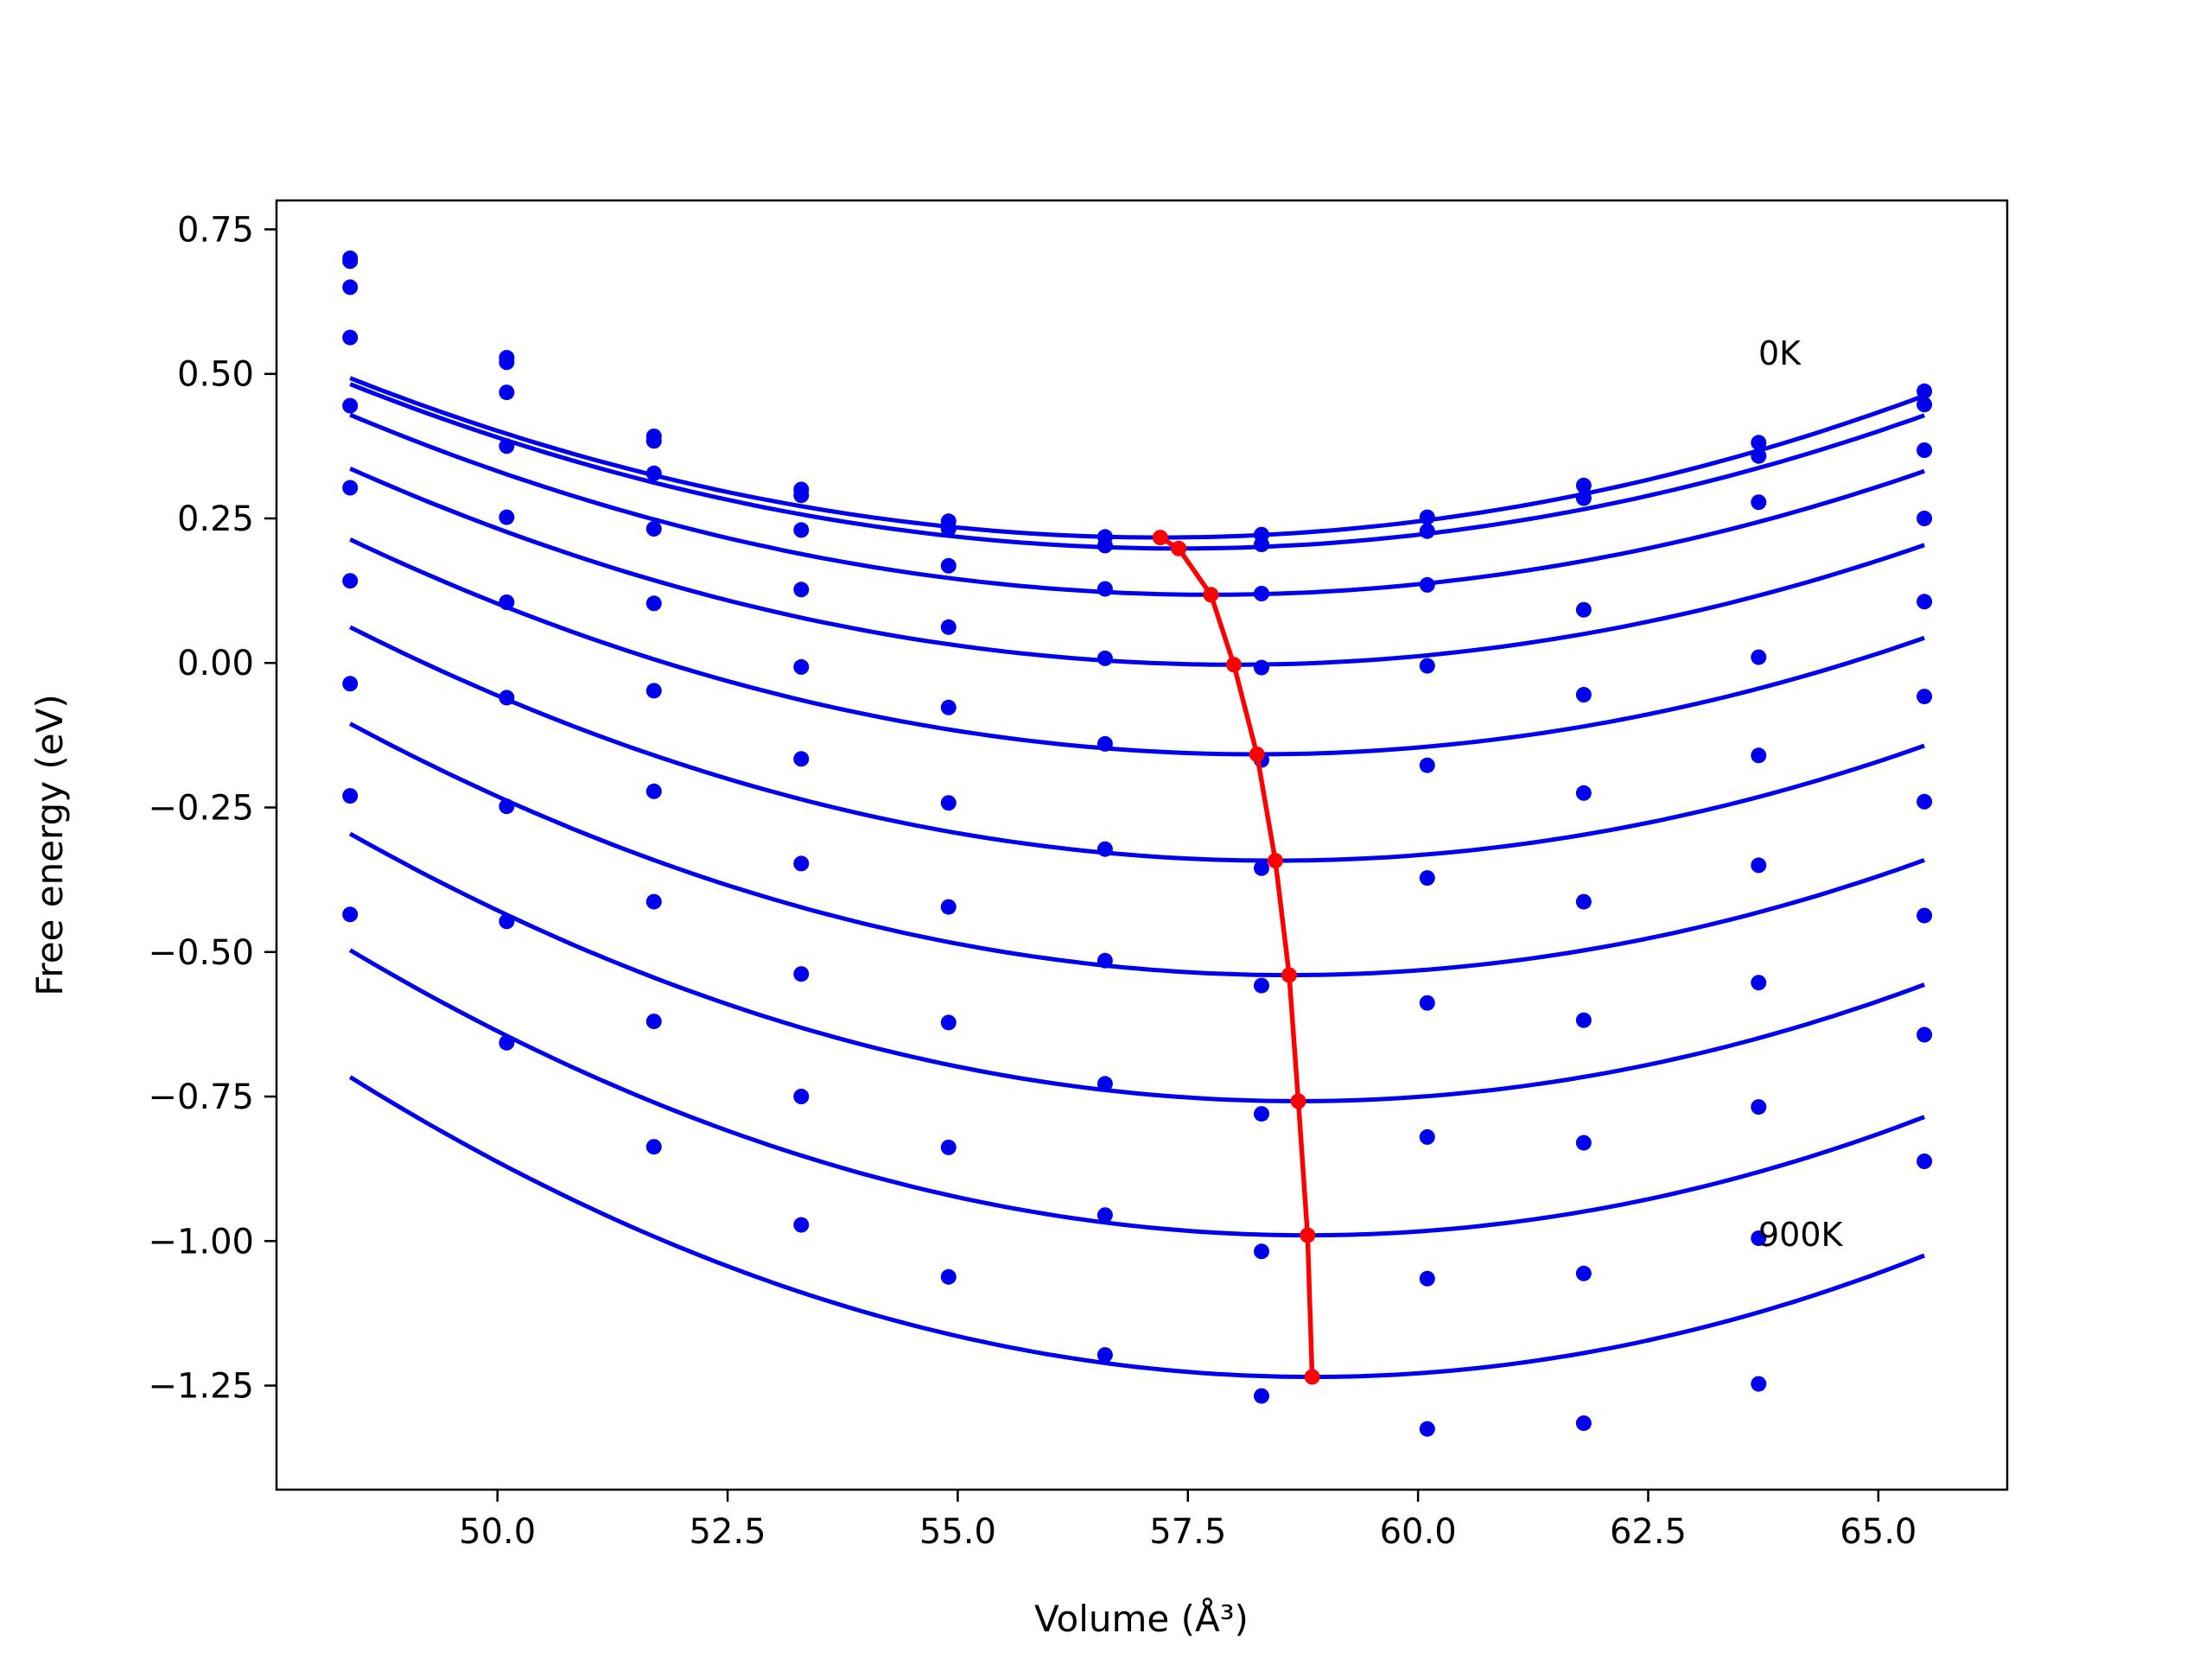 This screenshot has height=1659, width=2212. I want to click on y-tick-label: 0.25, so click(215, 519).